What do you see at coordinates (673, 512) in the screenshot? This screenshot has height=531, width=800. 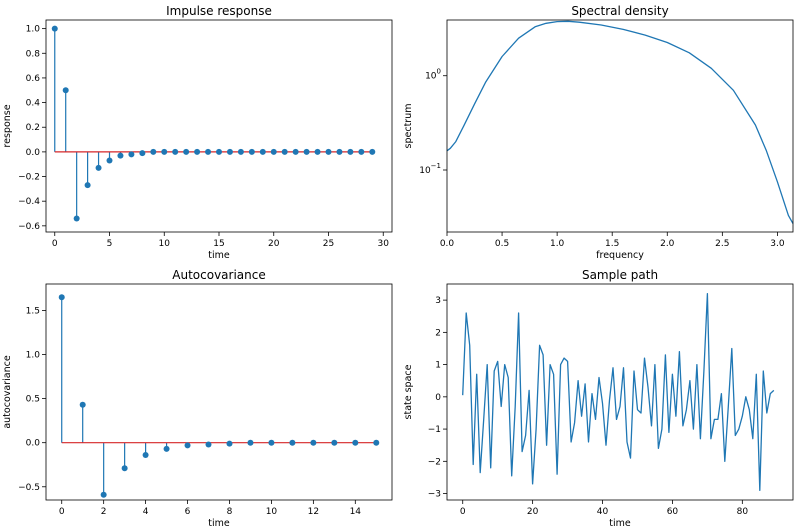 I see `x-tick-label: 60` at bounding box center [673, 512].